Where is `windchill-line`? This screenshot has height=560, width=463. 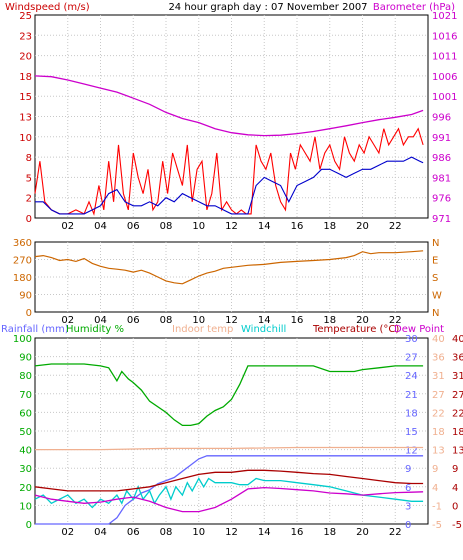 windchill-line is located at coordinates (229, 493).